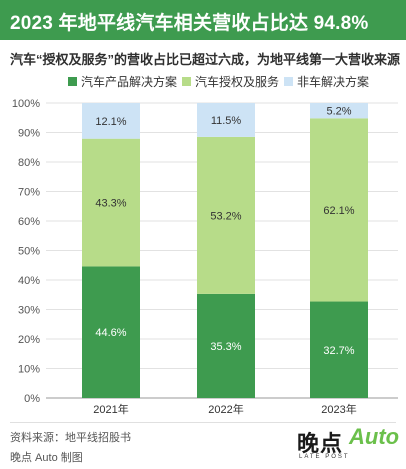  What do you see at coordinates (29, 281) in the screenshot?
I see `y-tick-label: 40%` at bounding box center [29, 281].